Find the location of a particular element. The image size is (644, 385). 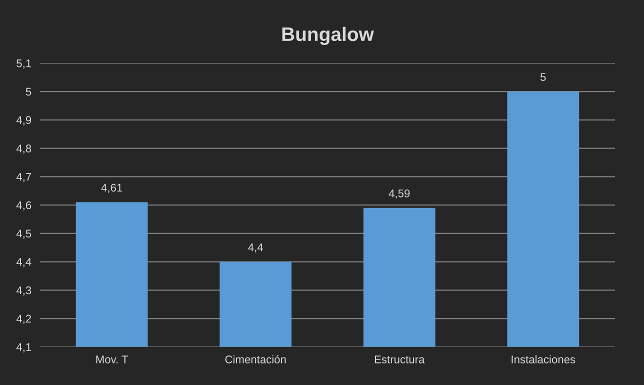

x-tick-label: Estructura is located at coordinates (399, 360).